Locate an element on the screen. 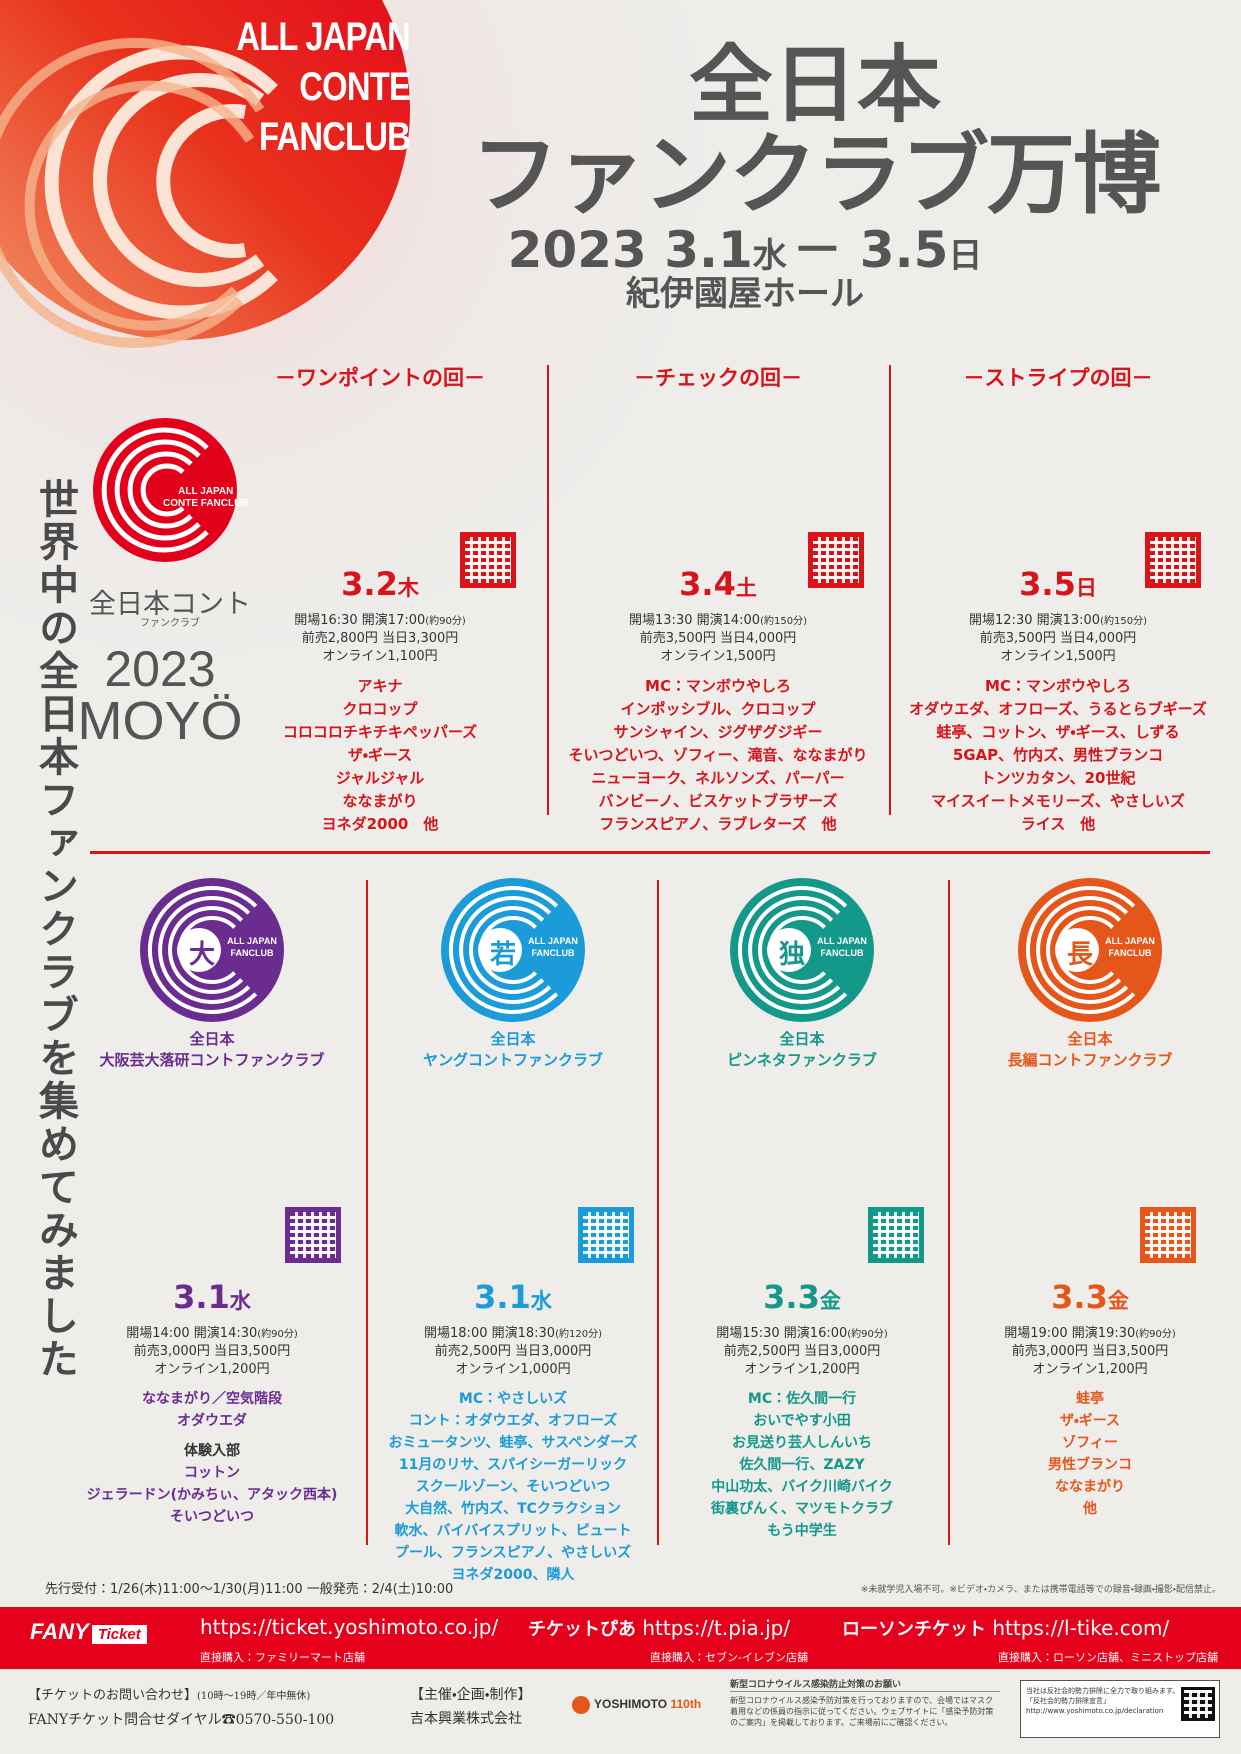 The width and height of the screenshot is (1241, 1754). organizer: 【主催・企画・制作】 吉本興業株式会社 is located at coordinates (471, 1706).